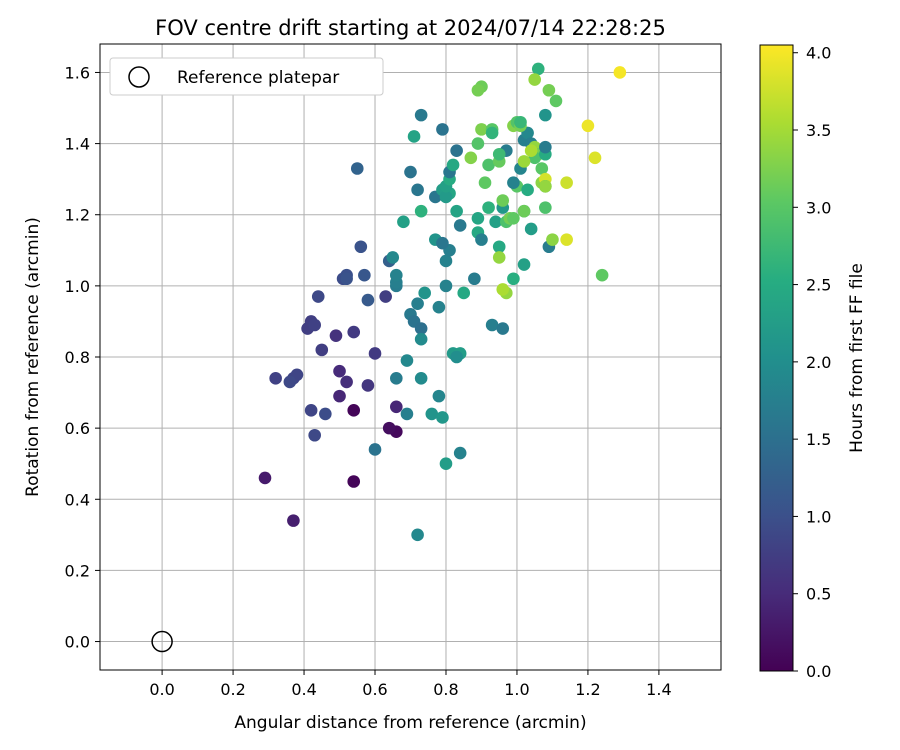  I want to click on y-tick-label: 1.6, so click(77, 72).